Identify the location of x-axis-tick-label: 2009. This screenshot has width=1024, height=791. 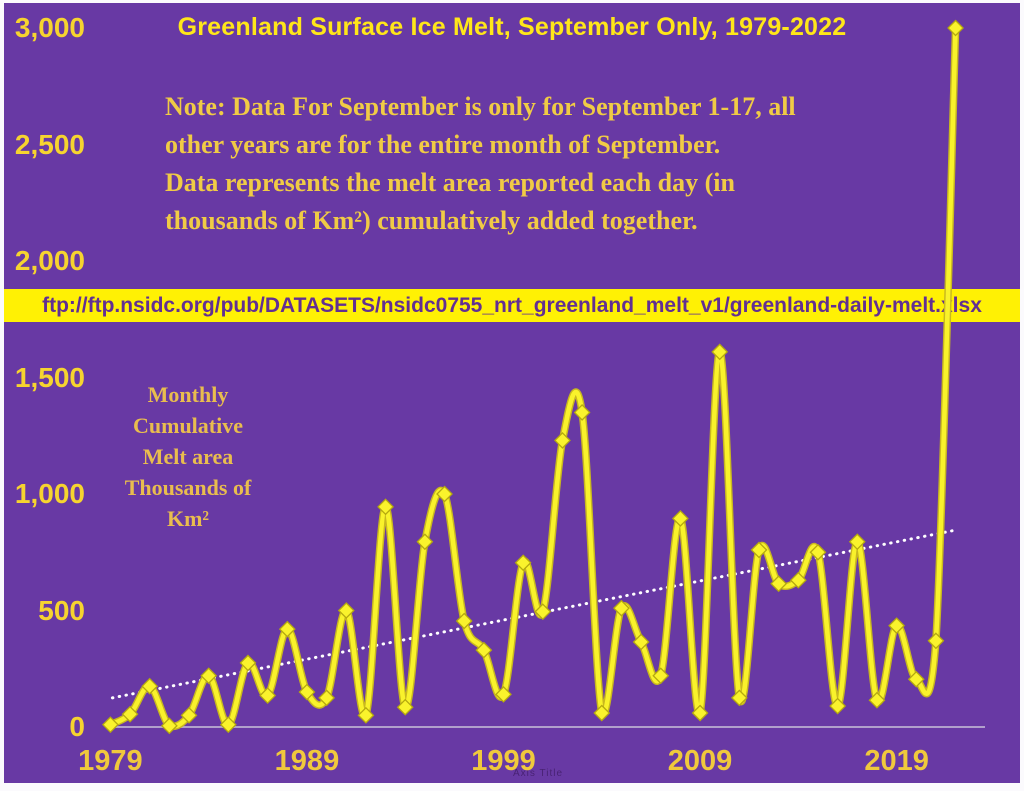
(700, 761).